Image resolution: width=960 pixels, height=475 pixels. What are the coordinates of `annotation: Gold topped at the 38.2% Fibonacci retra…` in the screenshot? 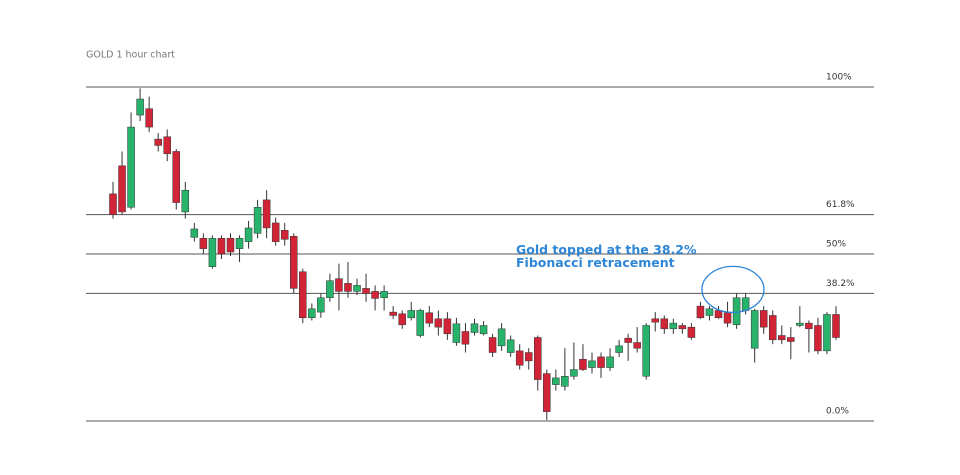 It's located at (606, 256).